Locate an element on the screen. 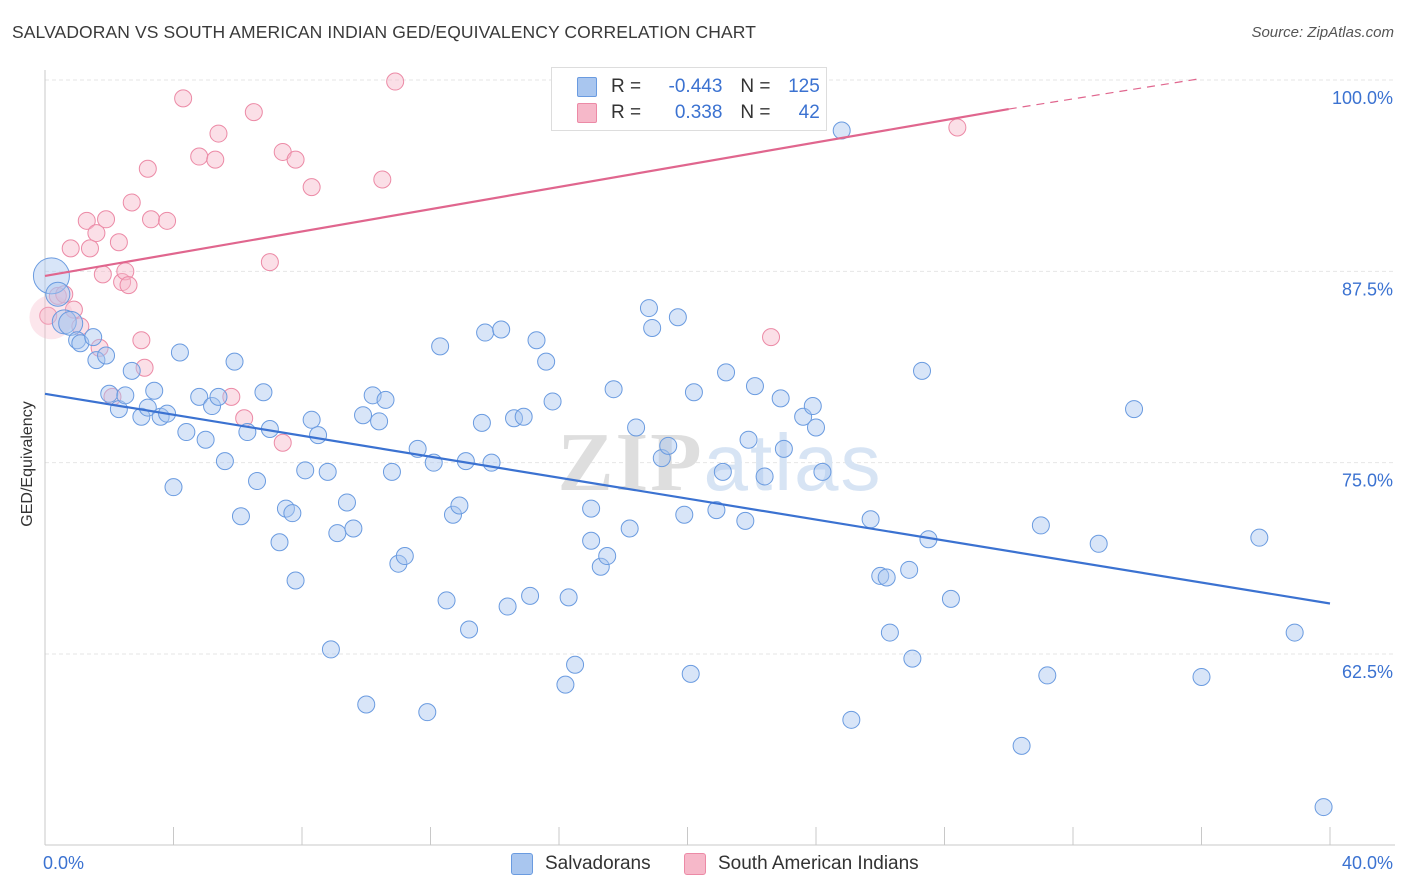  y-tick-labels: 62.5% 75.0% 87.5% 100.0% is located at coordinates (1362, 385).